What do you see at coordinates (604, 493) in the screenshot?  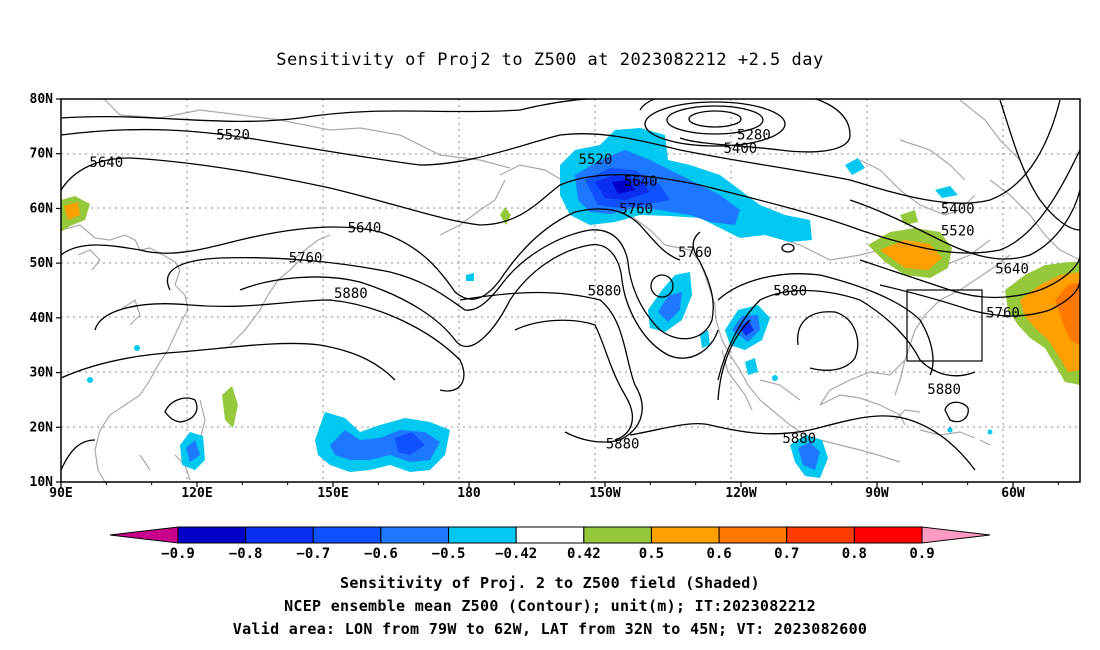 I see `lon-tick-label: 150W` at bounding box center [604, 493].